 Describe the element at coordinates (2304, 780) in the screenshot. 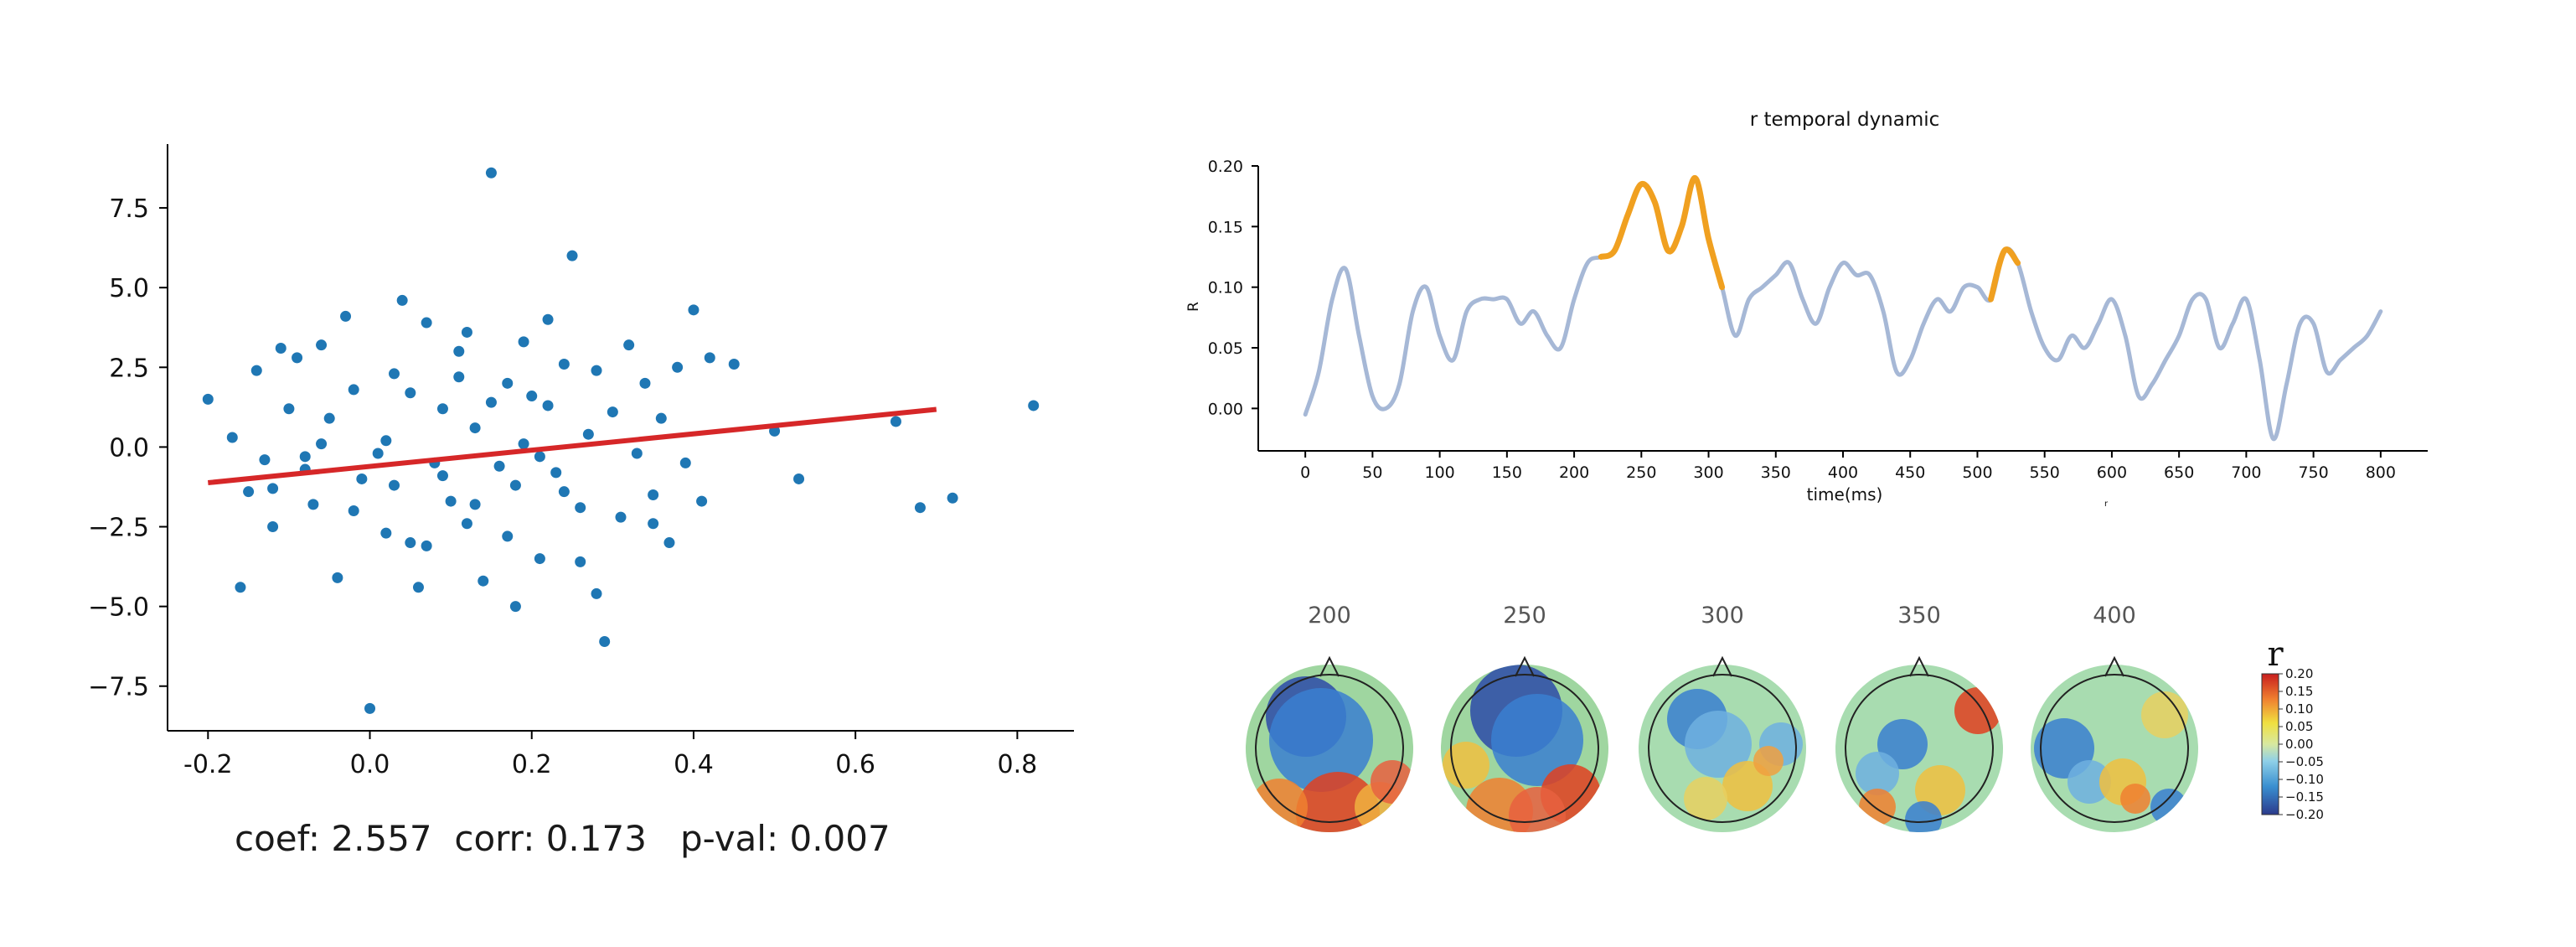

I see `colorbar-tick-label: −0.10` at that location.